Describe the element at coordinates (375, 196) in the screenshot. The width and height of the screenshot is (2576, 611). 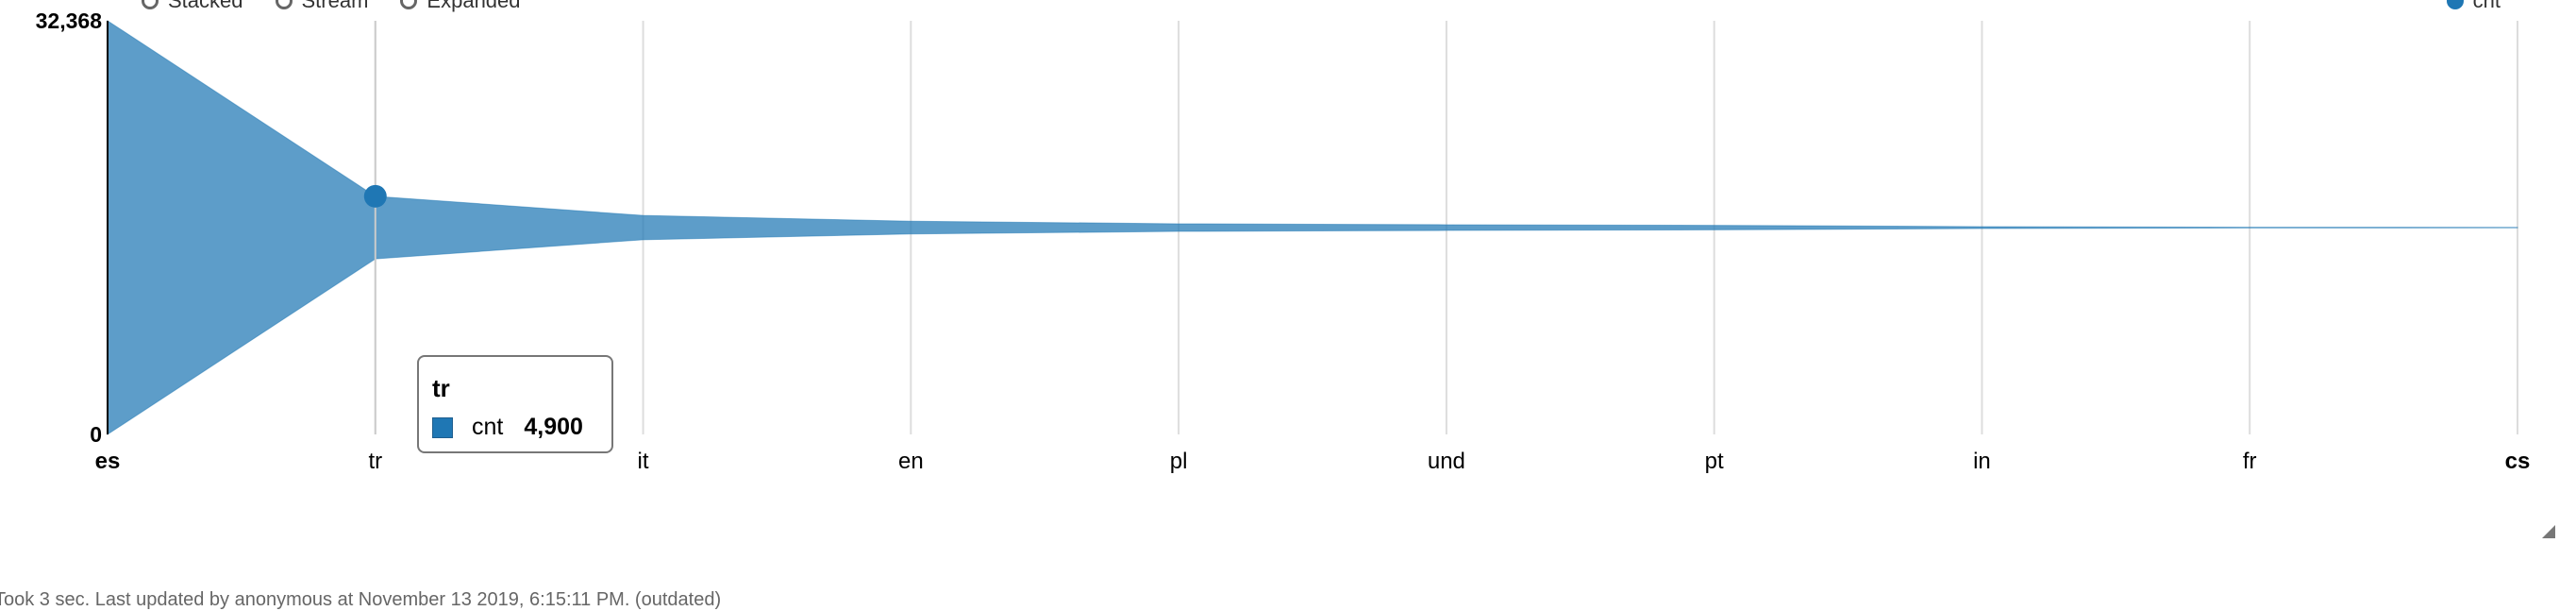
I see `hover-point-marker` at that location.